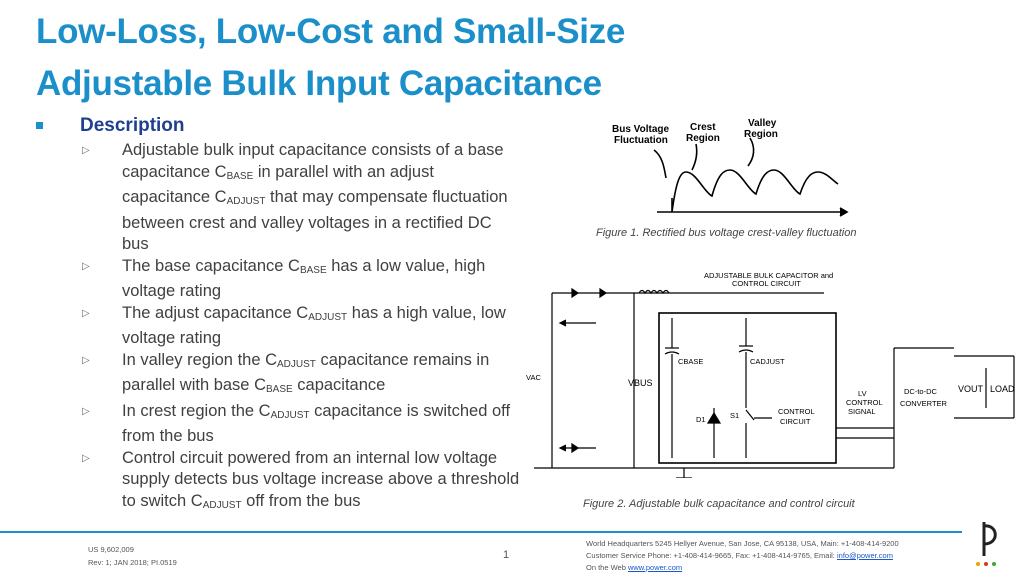  Describe the element at coordinates (768, 275) in the screenshot. I see `block-title-1: ADJUSTABLE BULK CAPACITOR and` at that location.